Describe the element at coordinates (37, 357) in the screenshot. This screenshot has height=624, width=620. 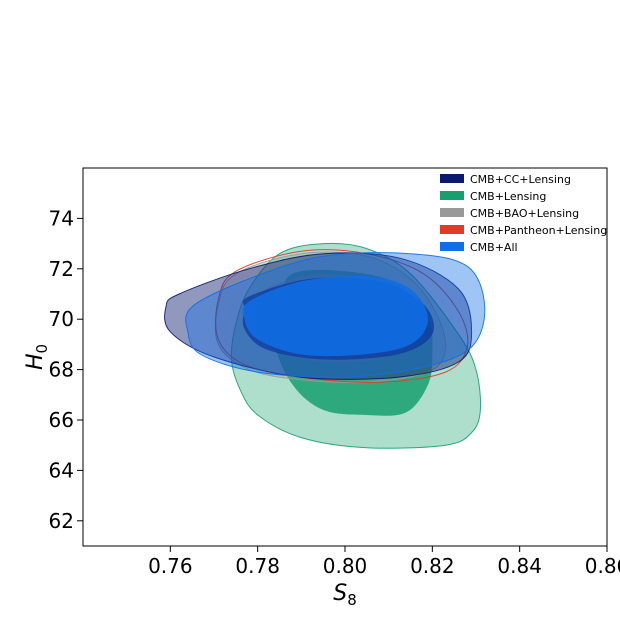
I see `y-axis-label: H0` at that location.